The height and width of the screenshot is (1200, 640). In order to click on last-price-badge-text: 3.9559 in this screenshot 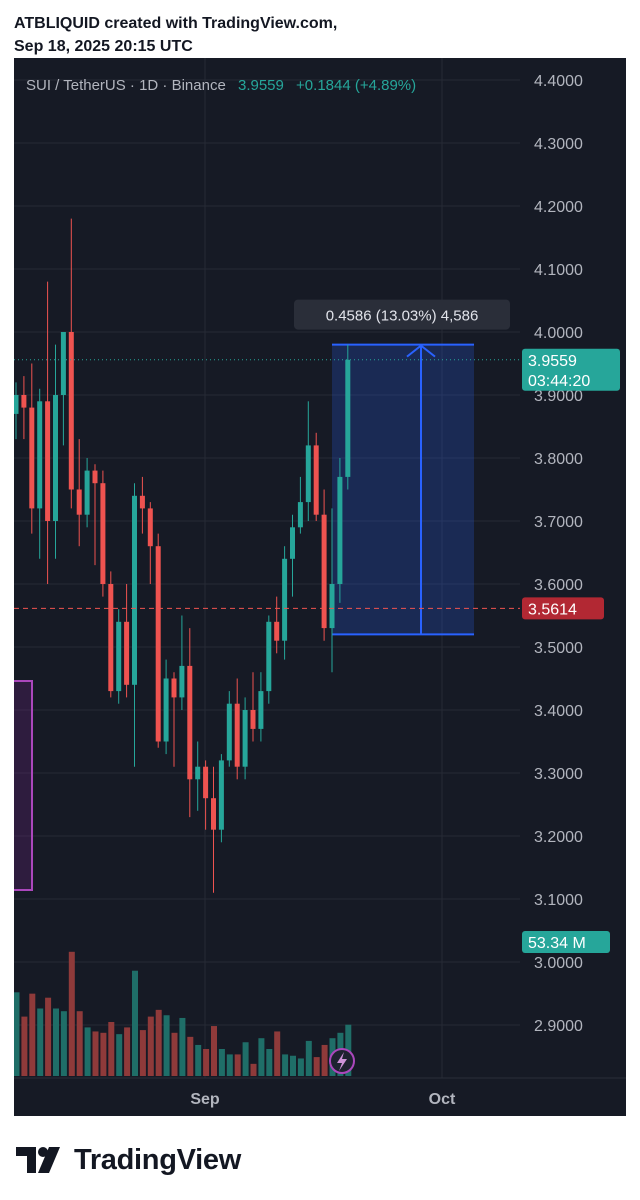, I will do `click(552, 361)`.